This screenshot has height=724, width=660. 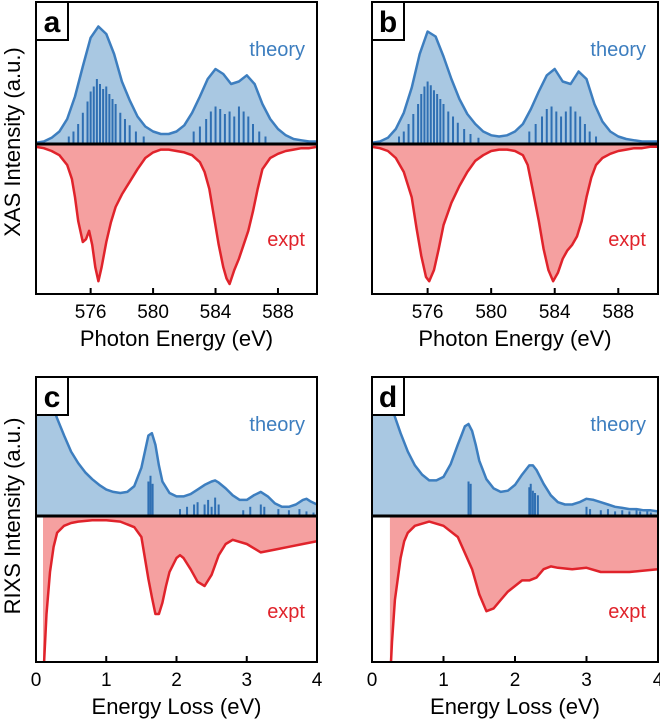 I want to click on xas-y-axis-label: XAS Intensity (a.u.), so click(x=12, y=142).